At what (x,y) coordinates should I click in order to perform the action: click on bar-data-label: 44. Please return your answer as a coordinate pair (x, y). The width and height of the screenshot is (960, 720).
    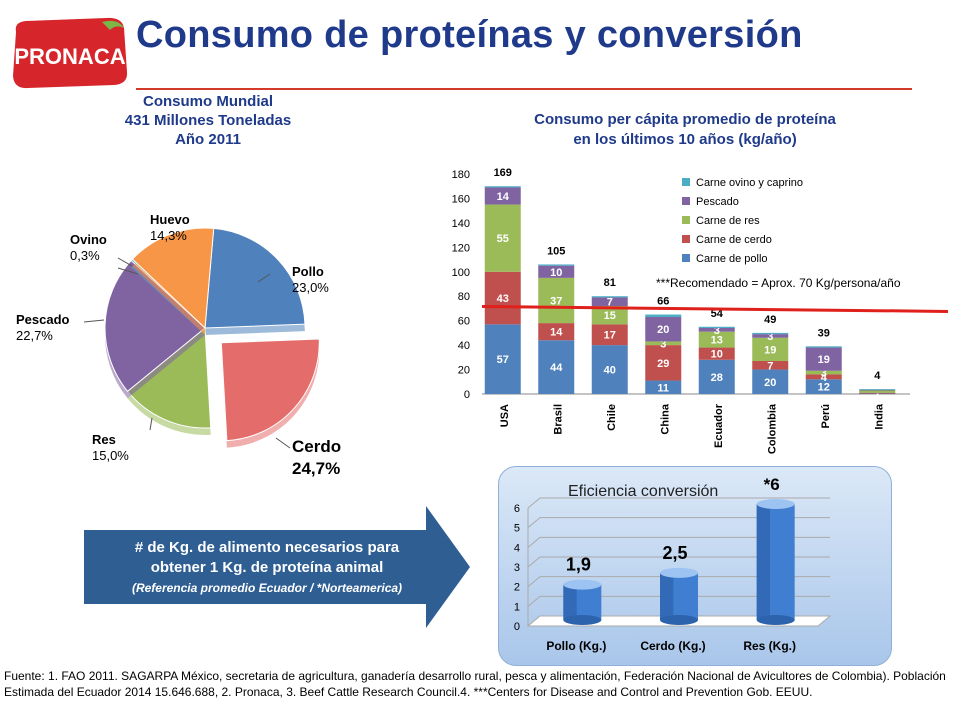
    Looking at the image, I should click on (556, 368).